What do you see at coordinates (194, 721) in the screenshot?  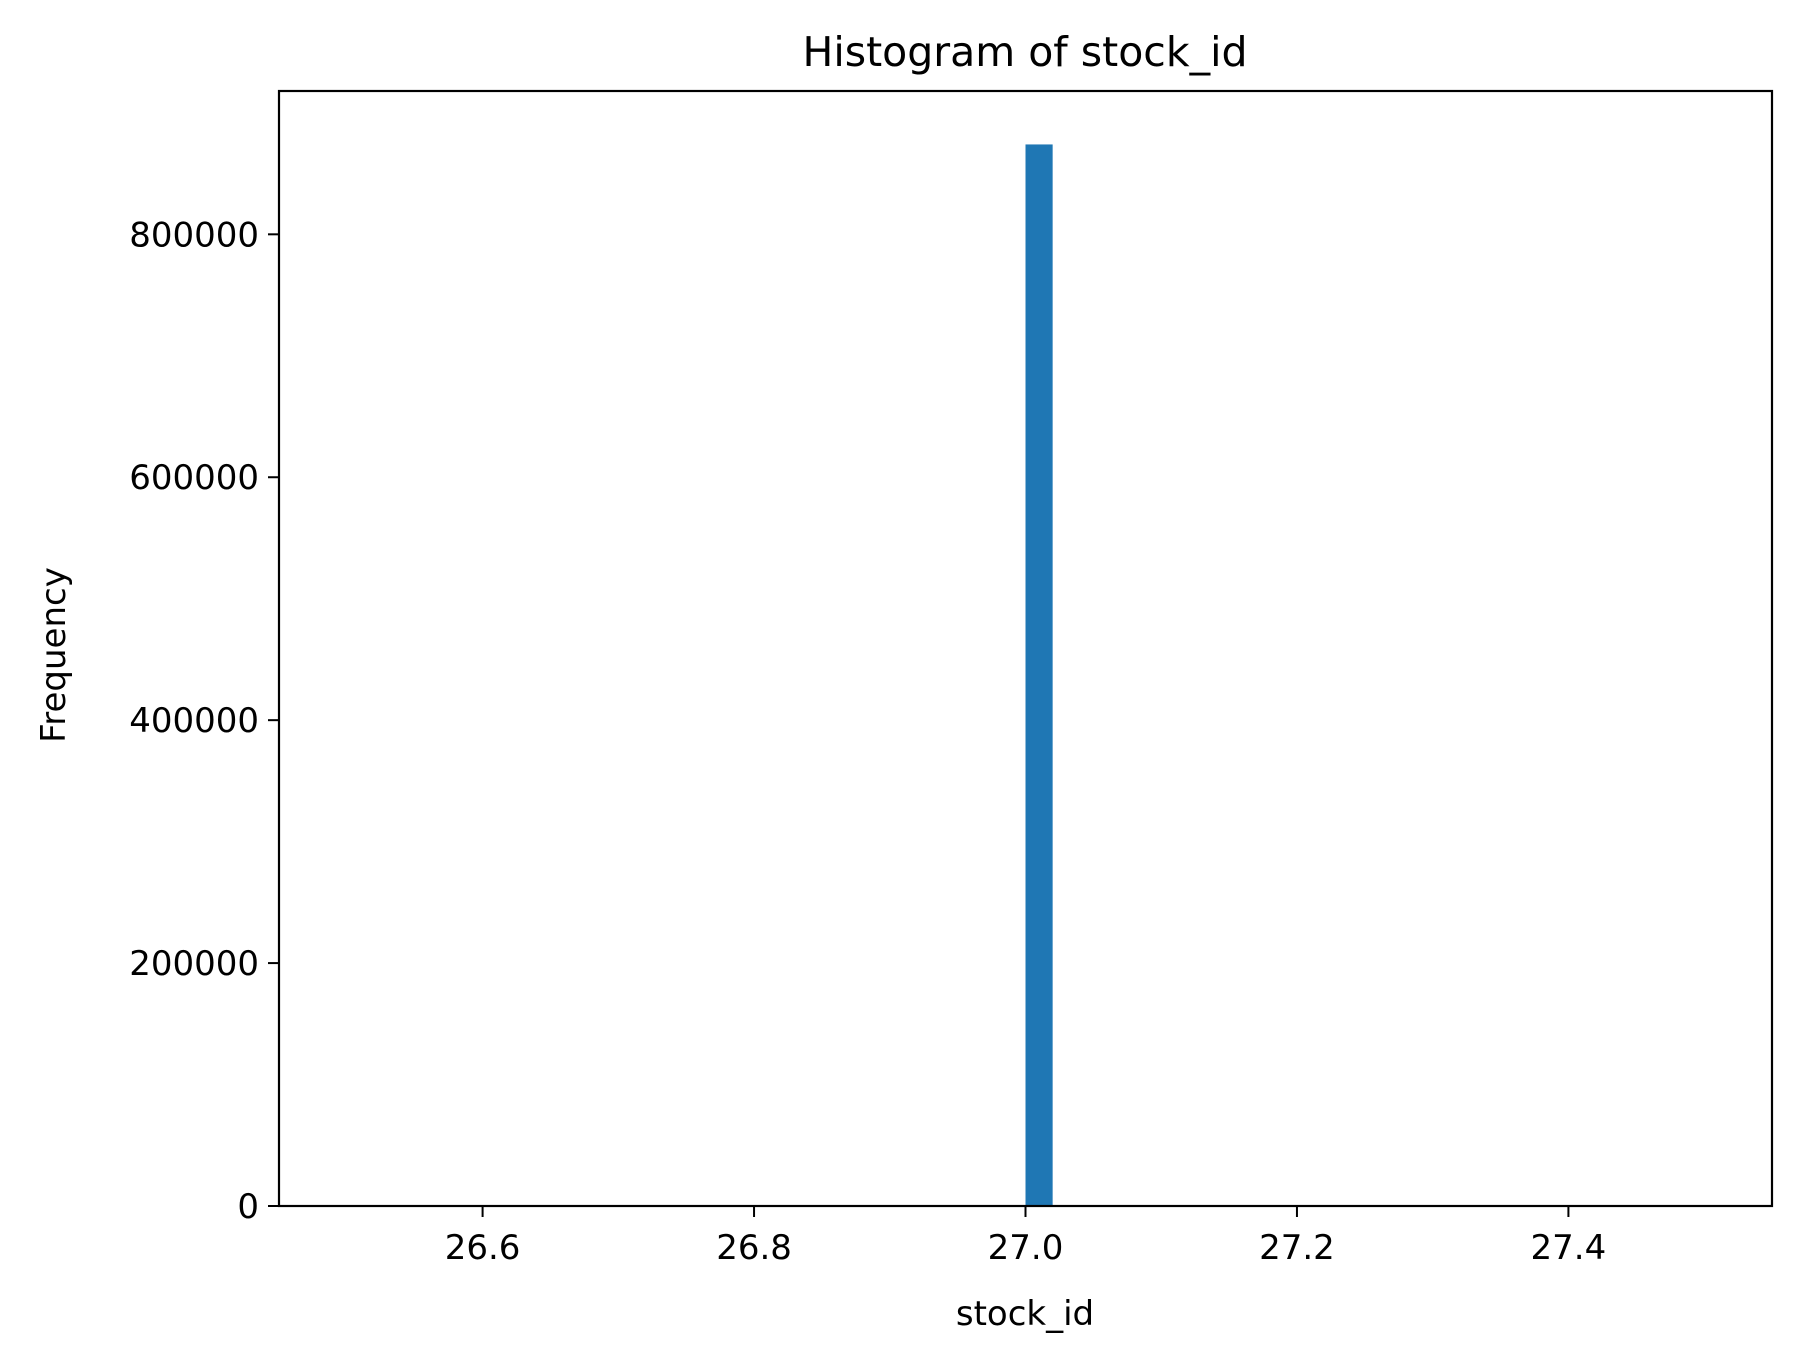 I see `y-tick-label: 400000` at bounding box center [194, 721].